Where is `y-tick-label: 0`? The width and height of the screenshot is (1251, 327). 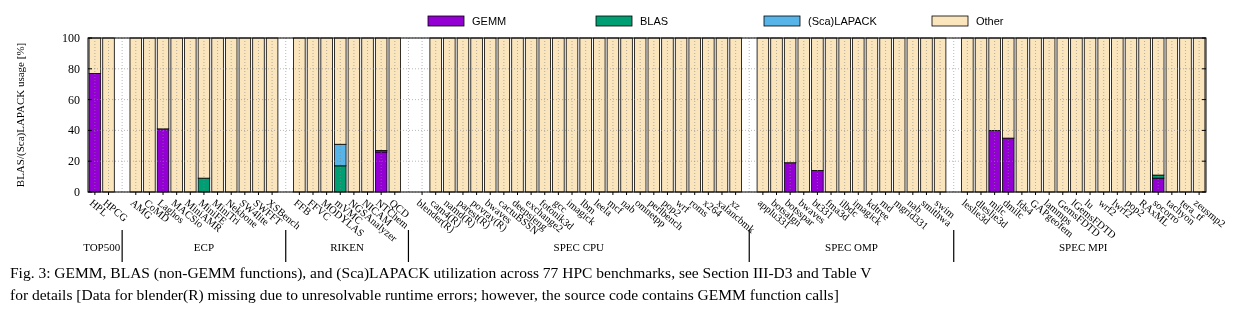 y-tick-label: 0 is located at coordinates (77, 192).